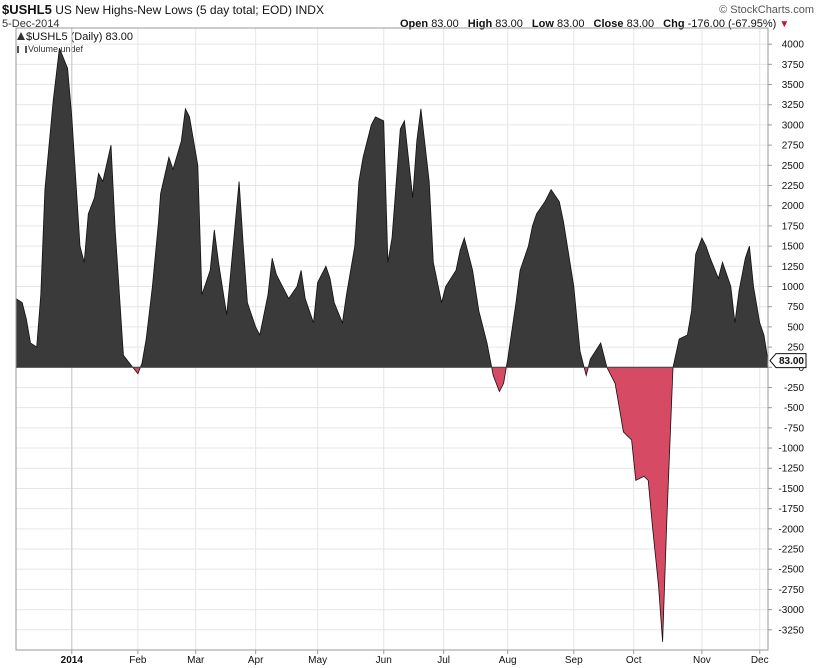 The image size is (820, 668). Describe the element at coordinates (570, 24) in the screenshot. I see `low-value: 83.00` at that location.